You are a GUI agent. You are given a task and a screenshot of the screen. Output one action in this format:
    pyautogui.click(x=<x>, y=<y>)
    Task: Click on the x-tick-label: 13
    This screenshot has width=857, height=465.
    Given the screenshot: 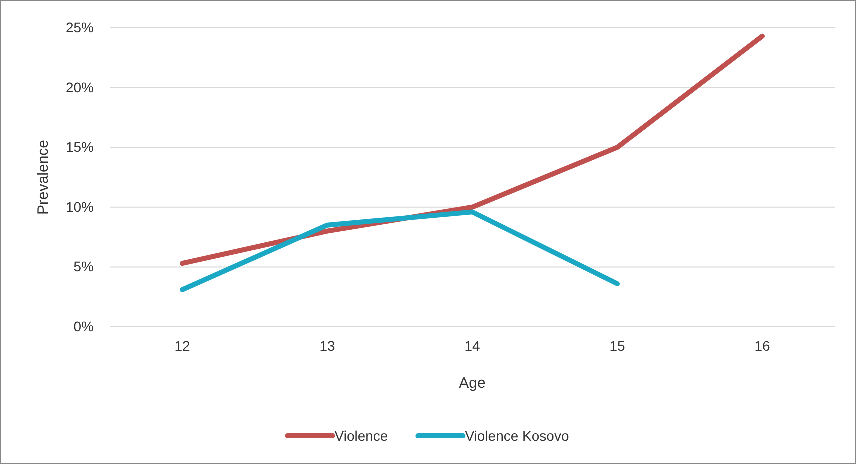 What is the action you would take?
    pyautogui.click(x=328, y=346)
    